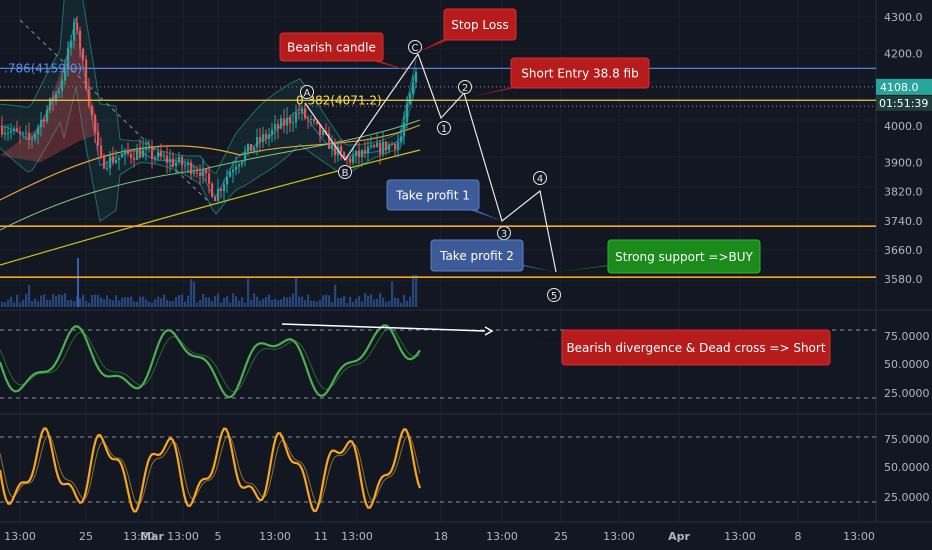 This screenshot has width=932, height=550. Describe the element at coordinates (43, 68) in the screenshot. I see `fib-level-label: .786(4159.0)` at that location.